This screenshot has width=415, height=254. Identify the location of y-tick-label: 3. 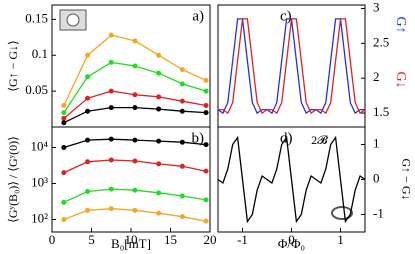
(376, 7).